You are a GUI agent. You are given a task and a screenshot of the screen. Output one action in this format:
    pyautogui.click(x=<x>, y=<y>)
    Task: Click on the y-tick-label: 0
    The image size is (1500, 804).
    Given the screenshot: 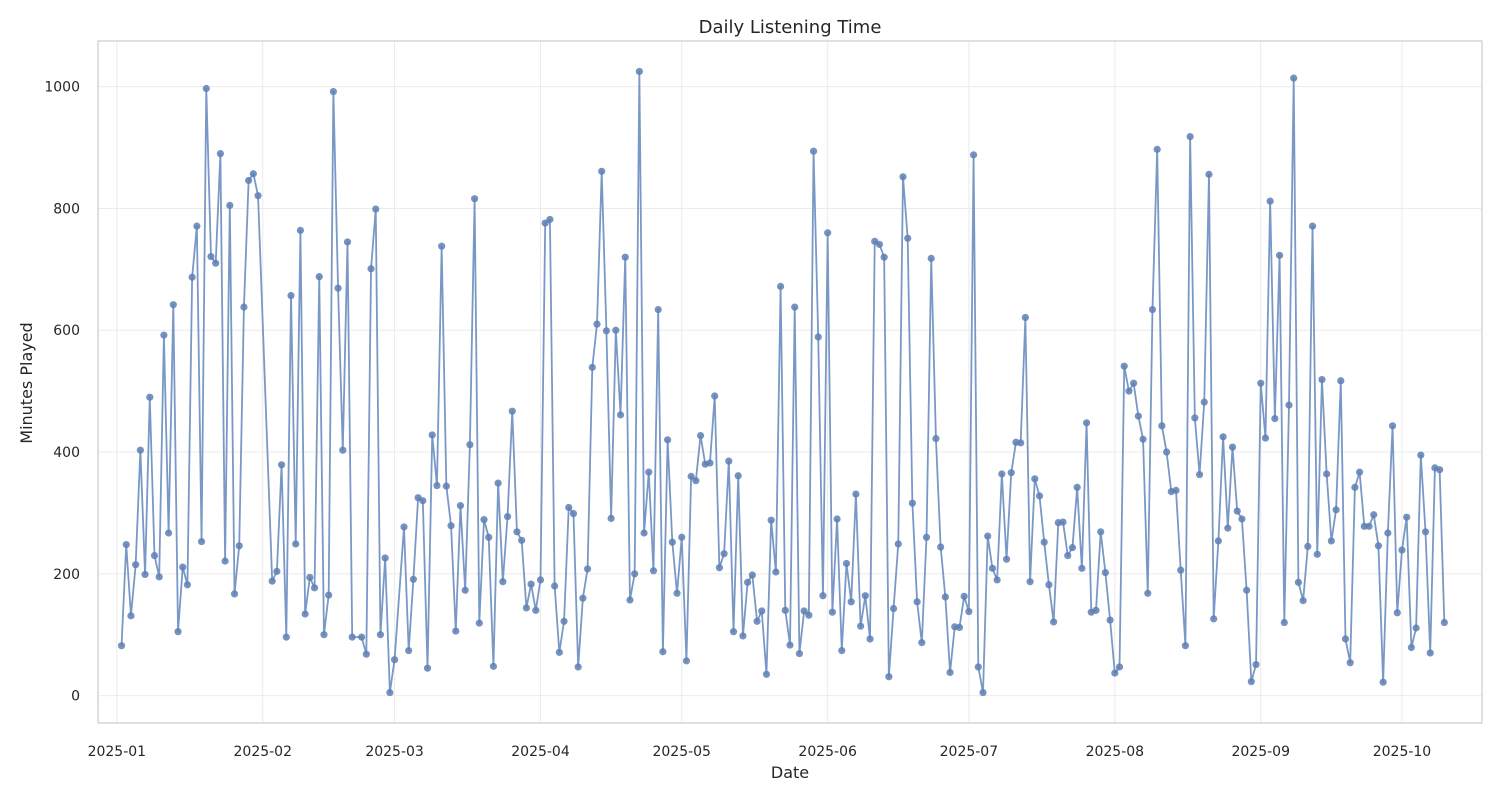 What is the action you would take?
    pyautogui.click(x=75, y=697)
    